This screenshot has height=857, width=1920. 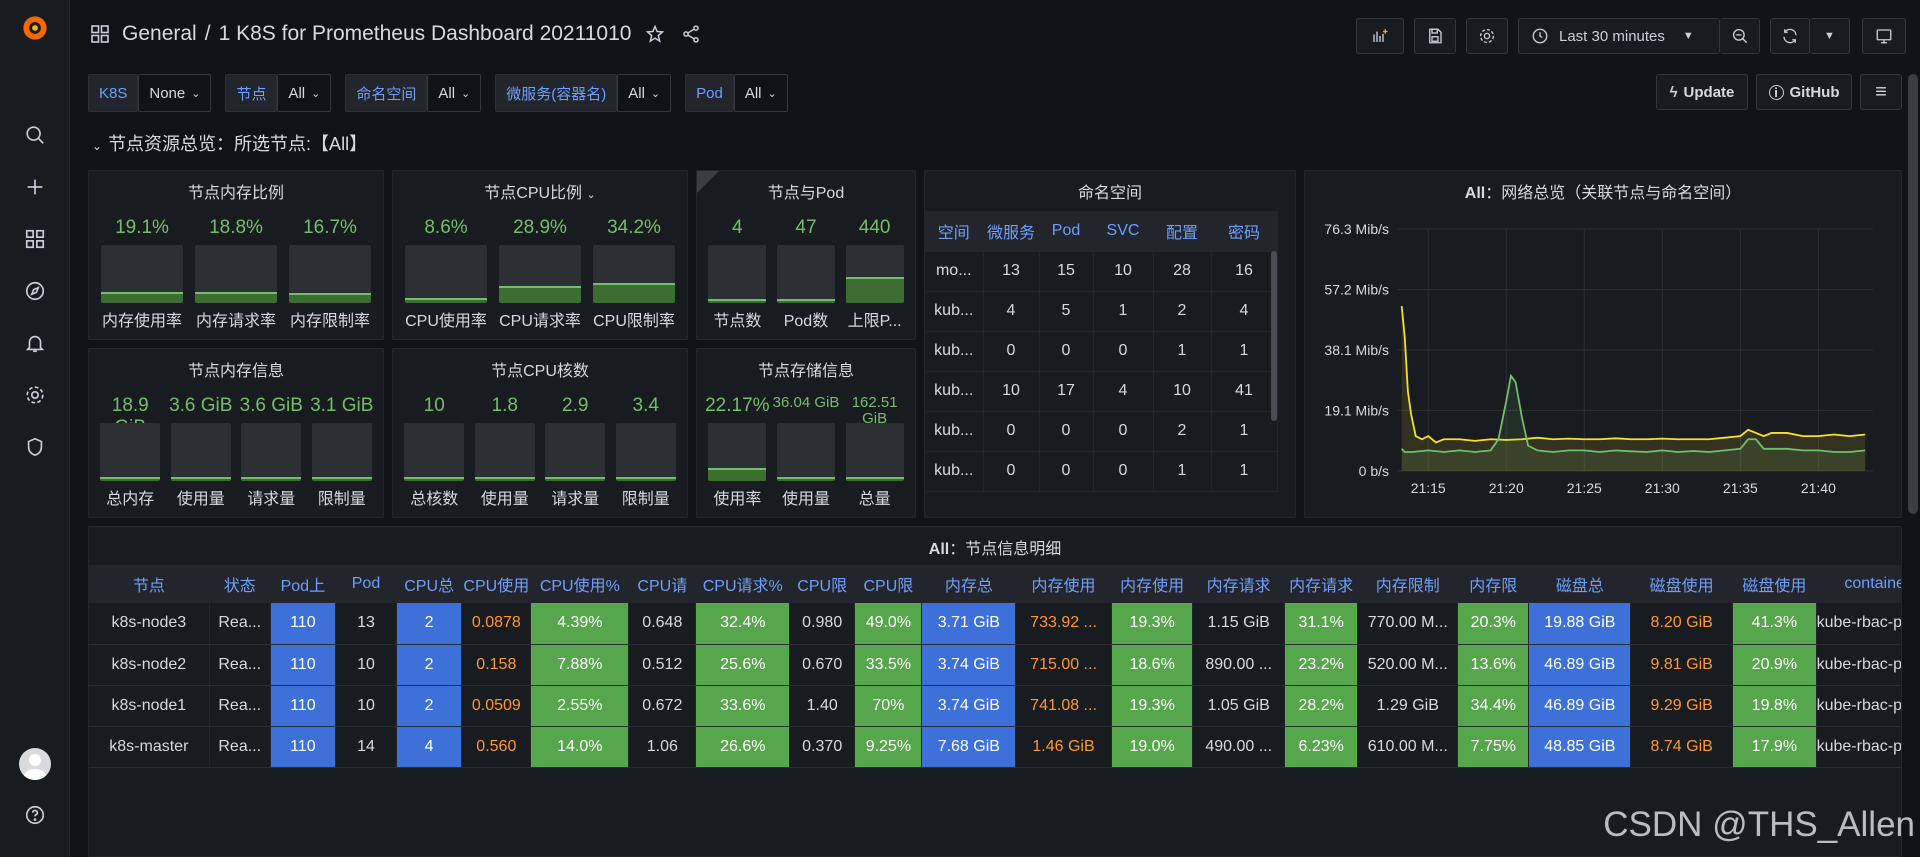 I want to click on column-header: 配置, so click(x=1182, y=231).